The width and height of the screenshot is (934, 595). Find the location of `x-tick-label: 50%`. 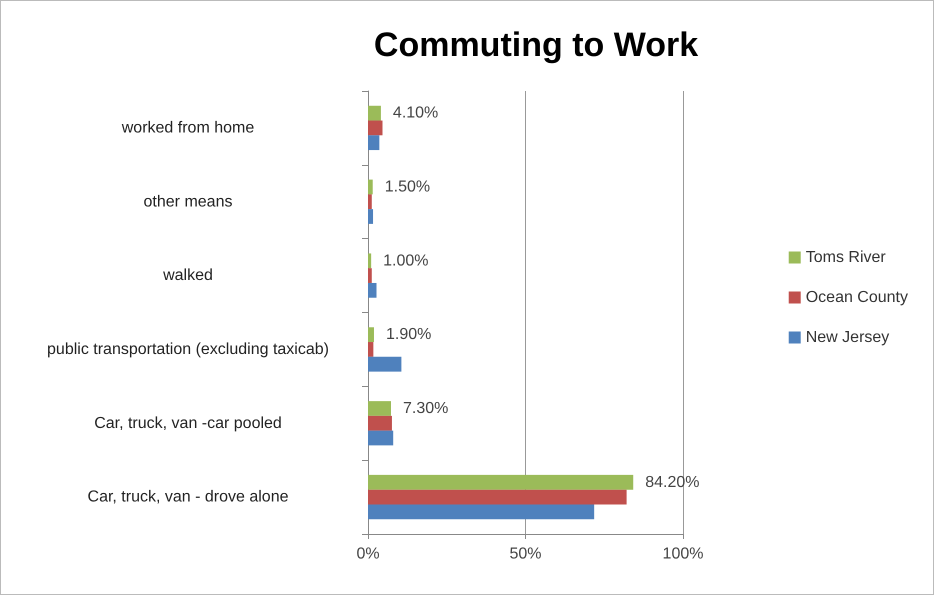

x-tick-label: 50% is located at coordinates (525, 554).